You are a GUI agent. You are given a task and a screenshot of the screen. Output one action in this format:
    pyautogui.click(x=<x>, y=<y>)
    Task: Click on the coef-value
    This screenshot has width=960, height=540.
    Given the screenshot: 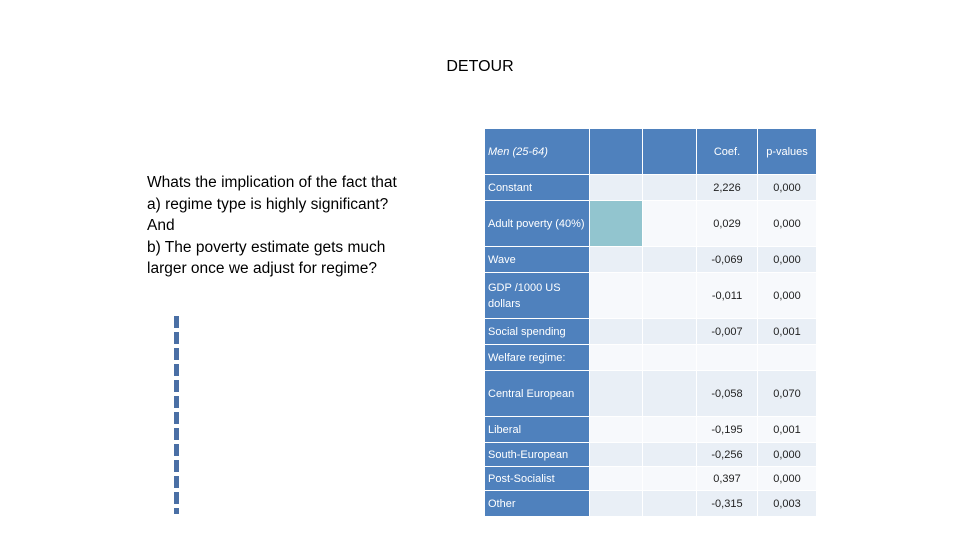 What is the action you would take?
    pyautogui.click(x=727, y=357)
    